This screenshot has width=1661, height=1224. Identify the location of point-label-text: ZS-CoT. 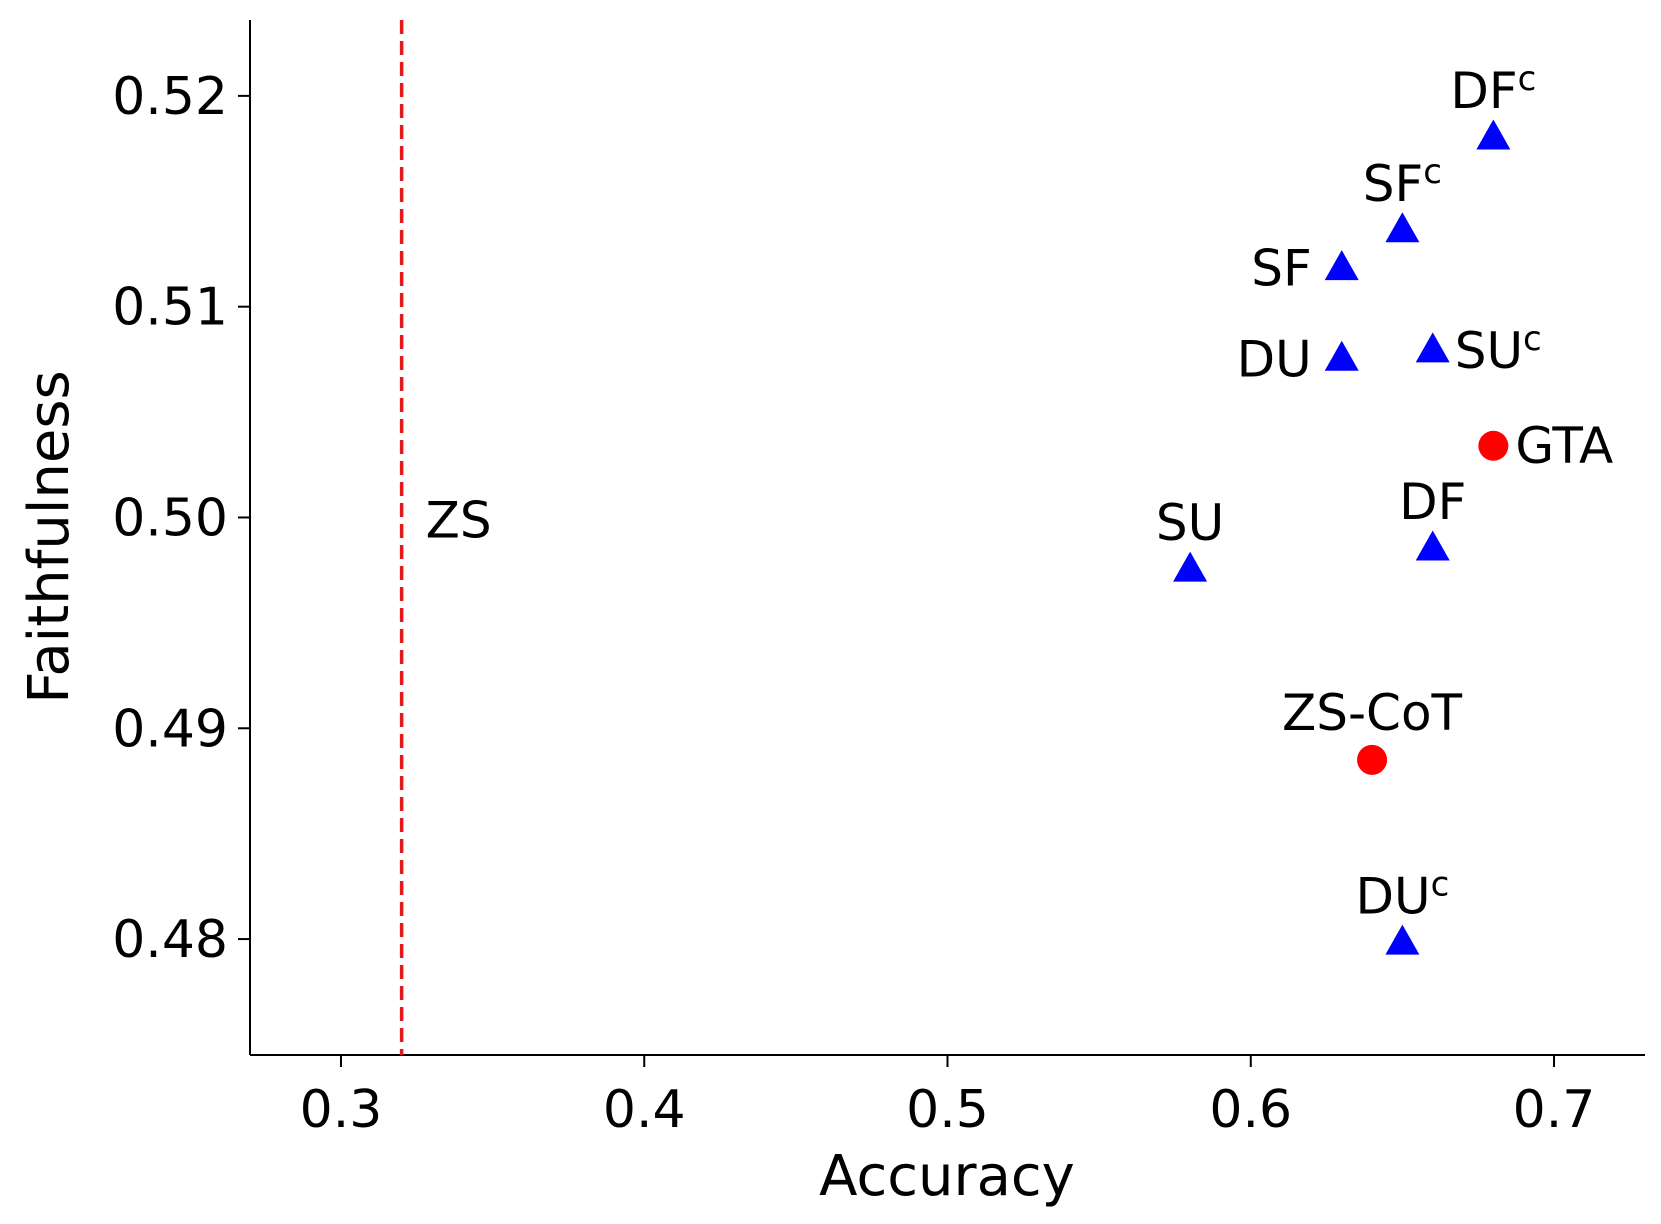
(1372, 713).